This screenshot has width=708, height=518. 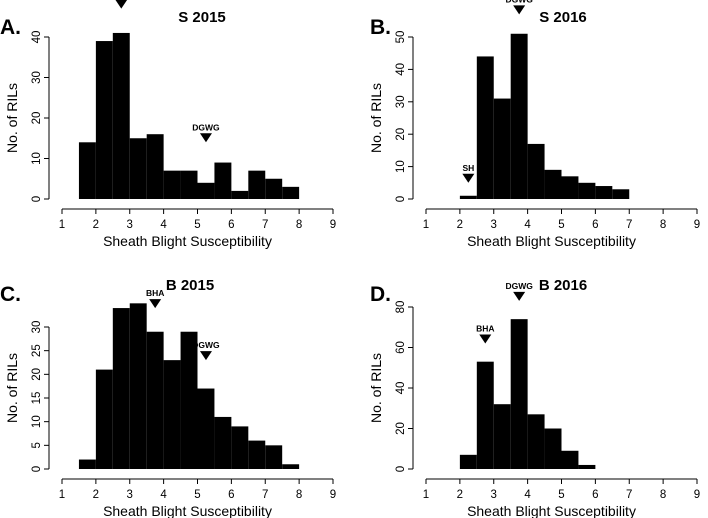 What do you see at coordinates (551, 241) in the screenshot?
I see `panel-b-x-label: Sheath Blight Susceptibility` at bounding box center [551, 241].